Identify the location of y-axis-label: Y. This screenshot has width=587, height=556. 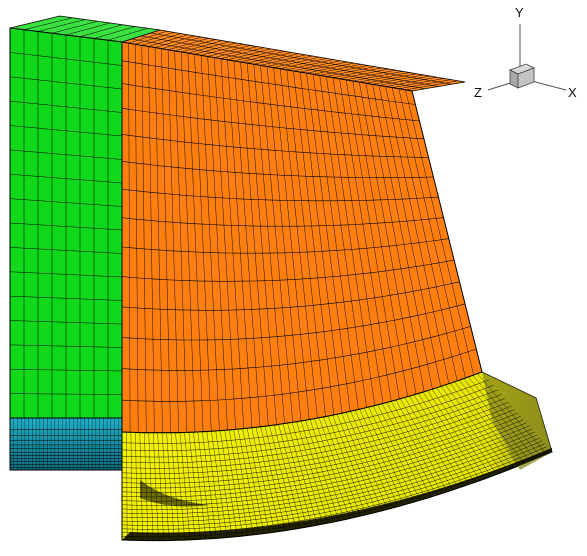
(519, 12).